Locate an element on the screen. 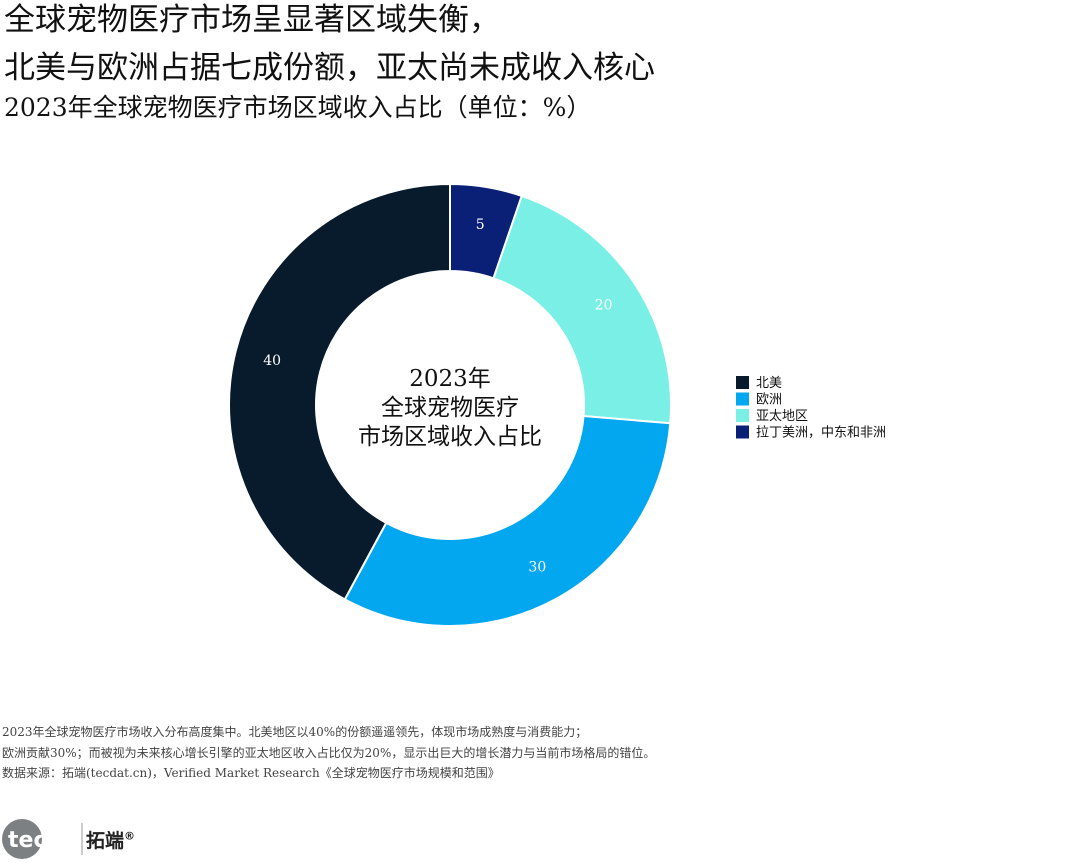  slice-europe is located at coordinates (507, 520).